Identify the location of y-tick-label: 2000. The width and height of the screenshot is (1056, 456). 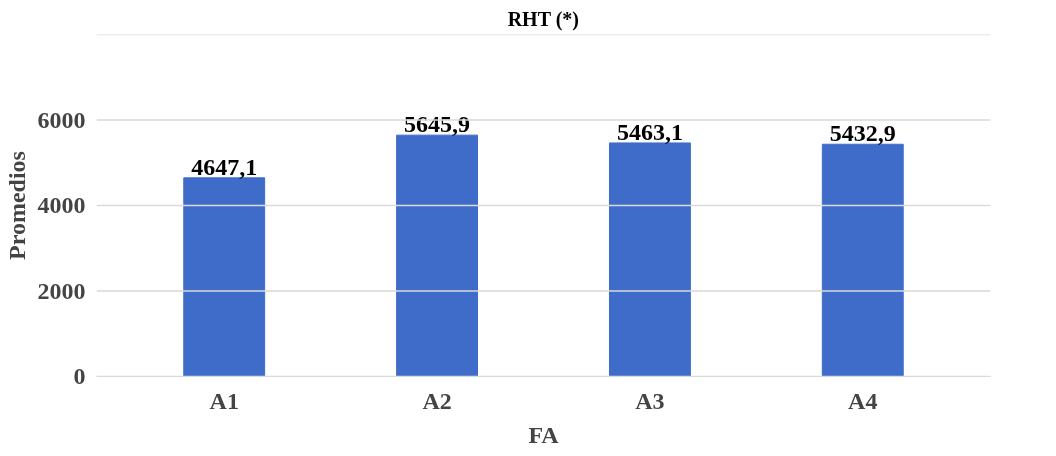
(61, 290).